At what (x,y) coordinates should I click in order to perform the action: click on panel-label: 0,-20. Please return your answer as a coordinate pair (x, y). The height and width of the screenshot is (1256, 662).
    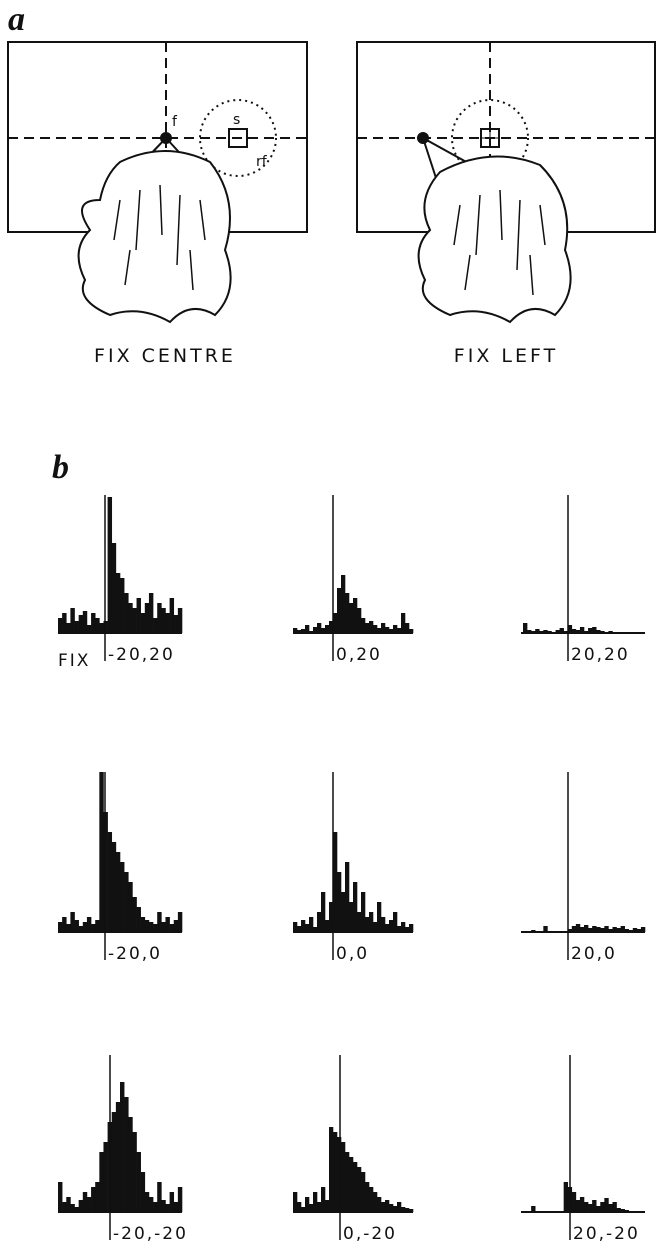
    Looking at the image, I should click on (370, 1234).